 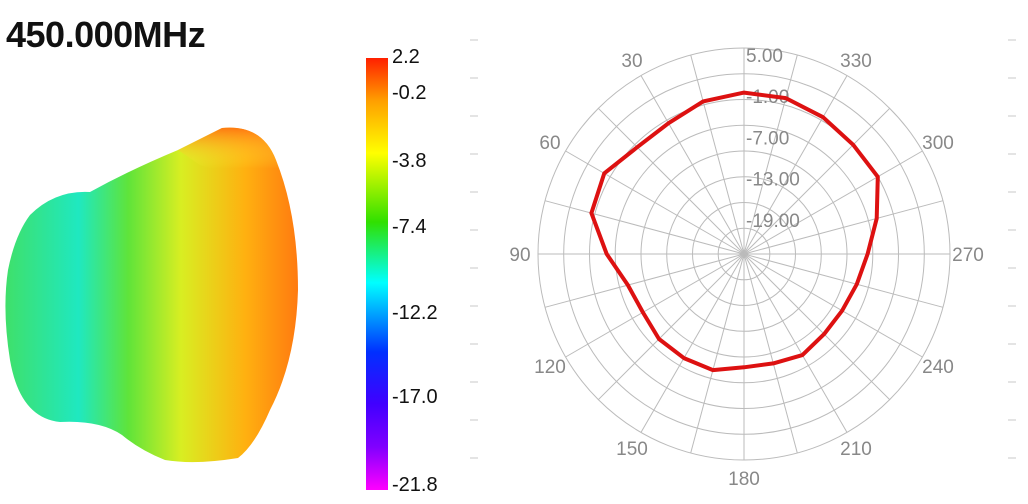 What do you see at coordinates (773, 180) in the screenshot?
I see `radial-label: -13.00` at bounding box center [773, 180].